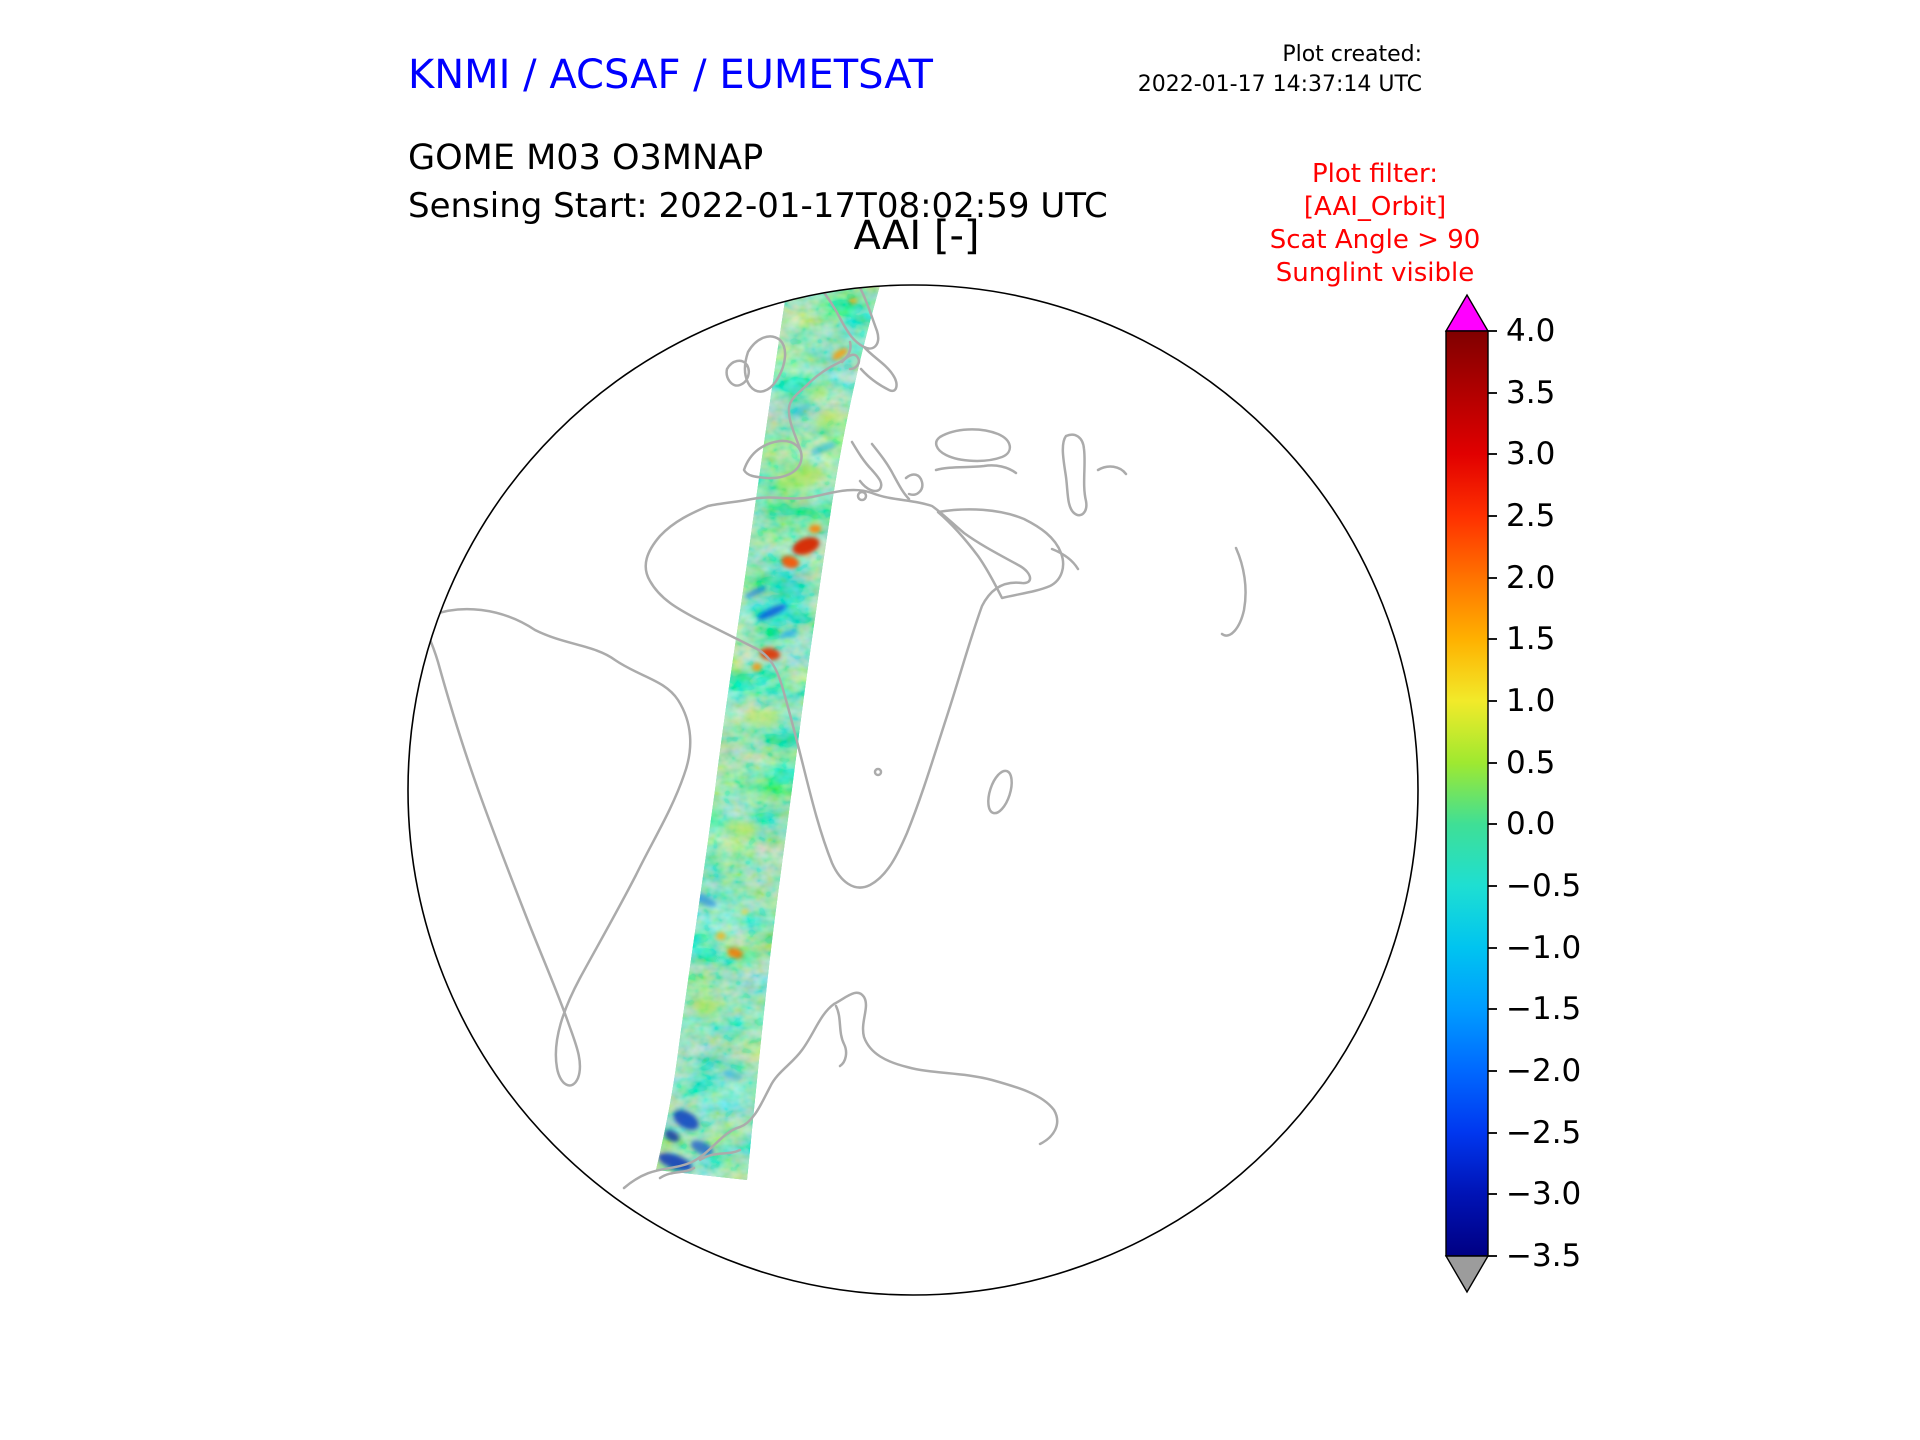 The width and height of the screenshot is (1920, 1440). What do you see at coordinates (1467, 793) in the screenshot?
I see `colorbar-gradient` at bounding box center [1467, 793].